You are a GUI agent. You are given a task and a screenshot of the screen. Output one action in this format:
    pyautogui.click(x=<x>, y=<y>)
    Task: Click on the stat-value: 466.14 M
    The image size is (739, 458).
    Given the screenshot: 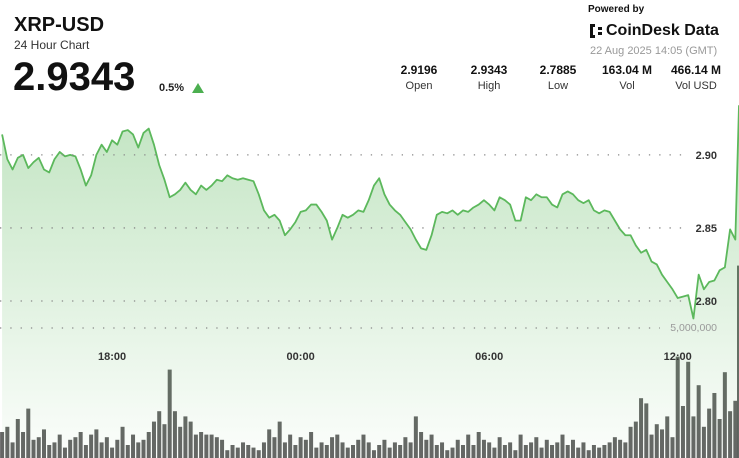 What is the action you would take?
    pyautogui.click(x=696, y=70)
    